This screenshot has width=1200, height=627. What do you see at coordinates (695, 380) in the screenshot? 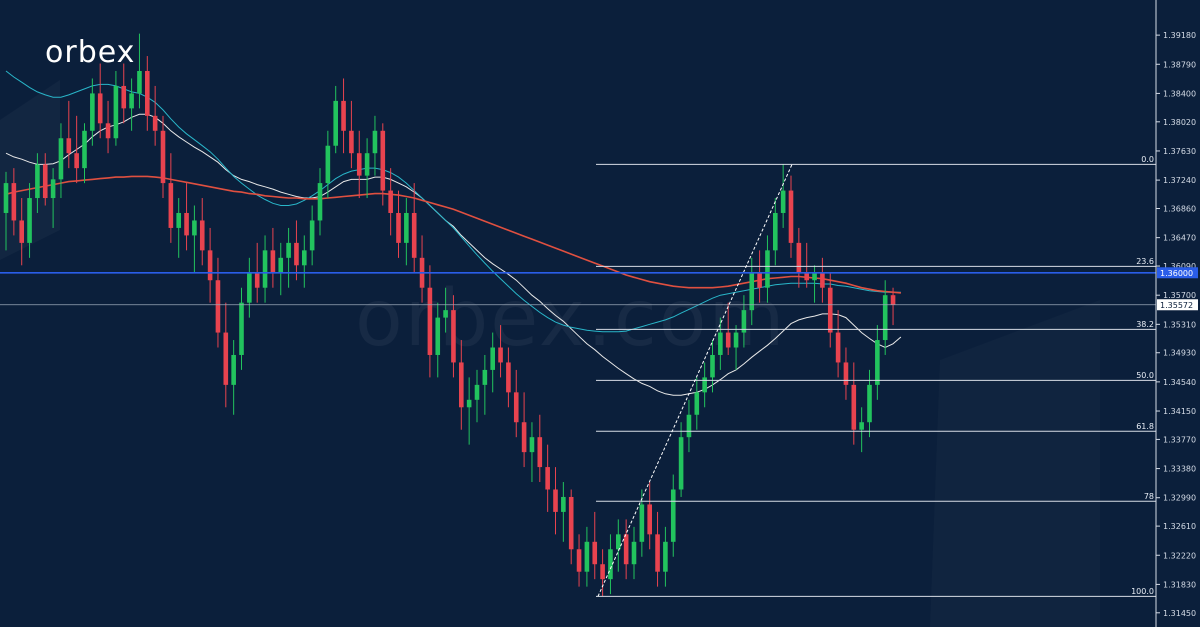
I see `fib-trend-line` at bounding box center [695, 380].